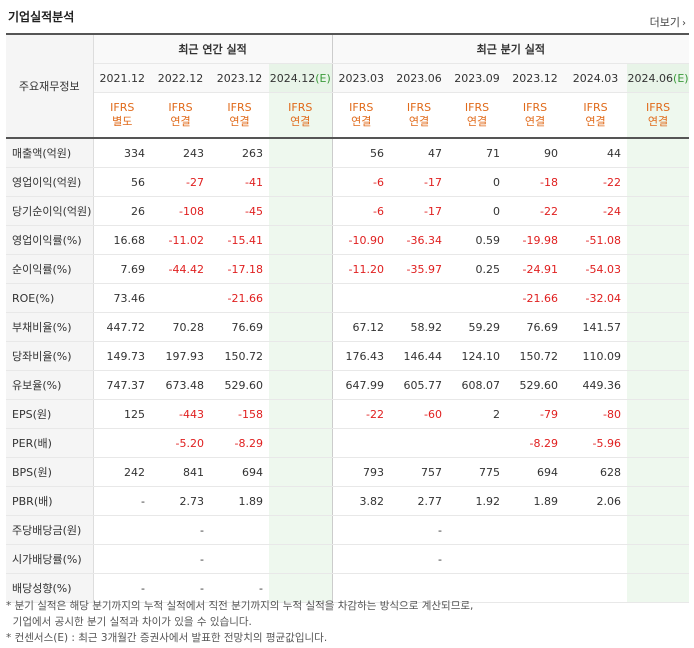  I want to click on row-label: 당좌비율(%), so click(50, 356).